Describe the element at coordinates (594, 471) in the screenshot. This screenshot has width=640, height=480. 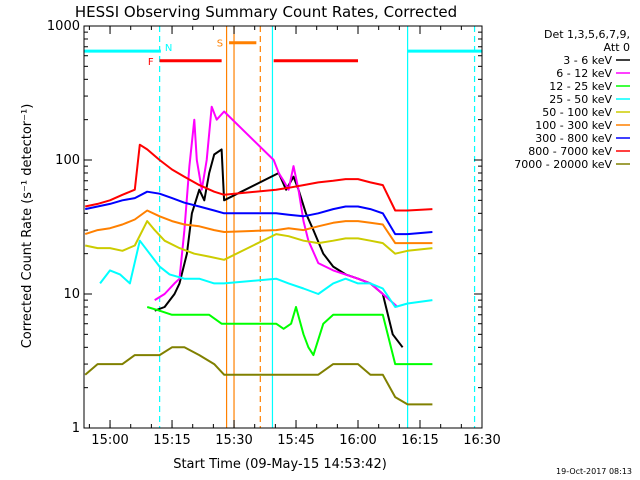
I see `footer-timestamp: 19-Oct-2017 08:13` at that location.